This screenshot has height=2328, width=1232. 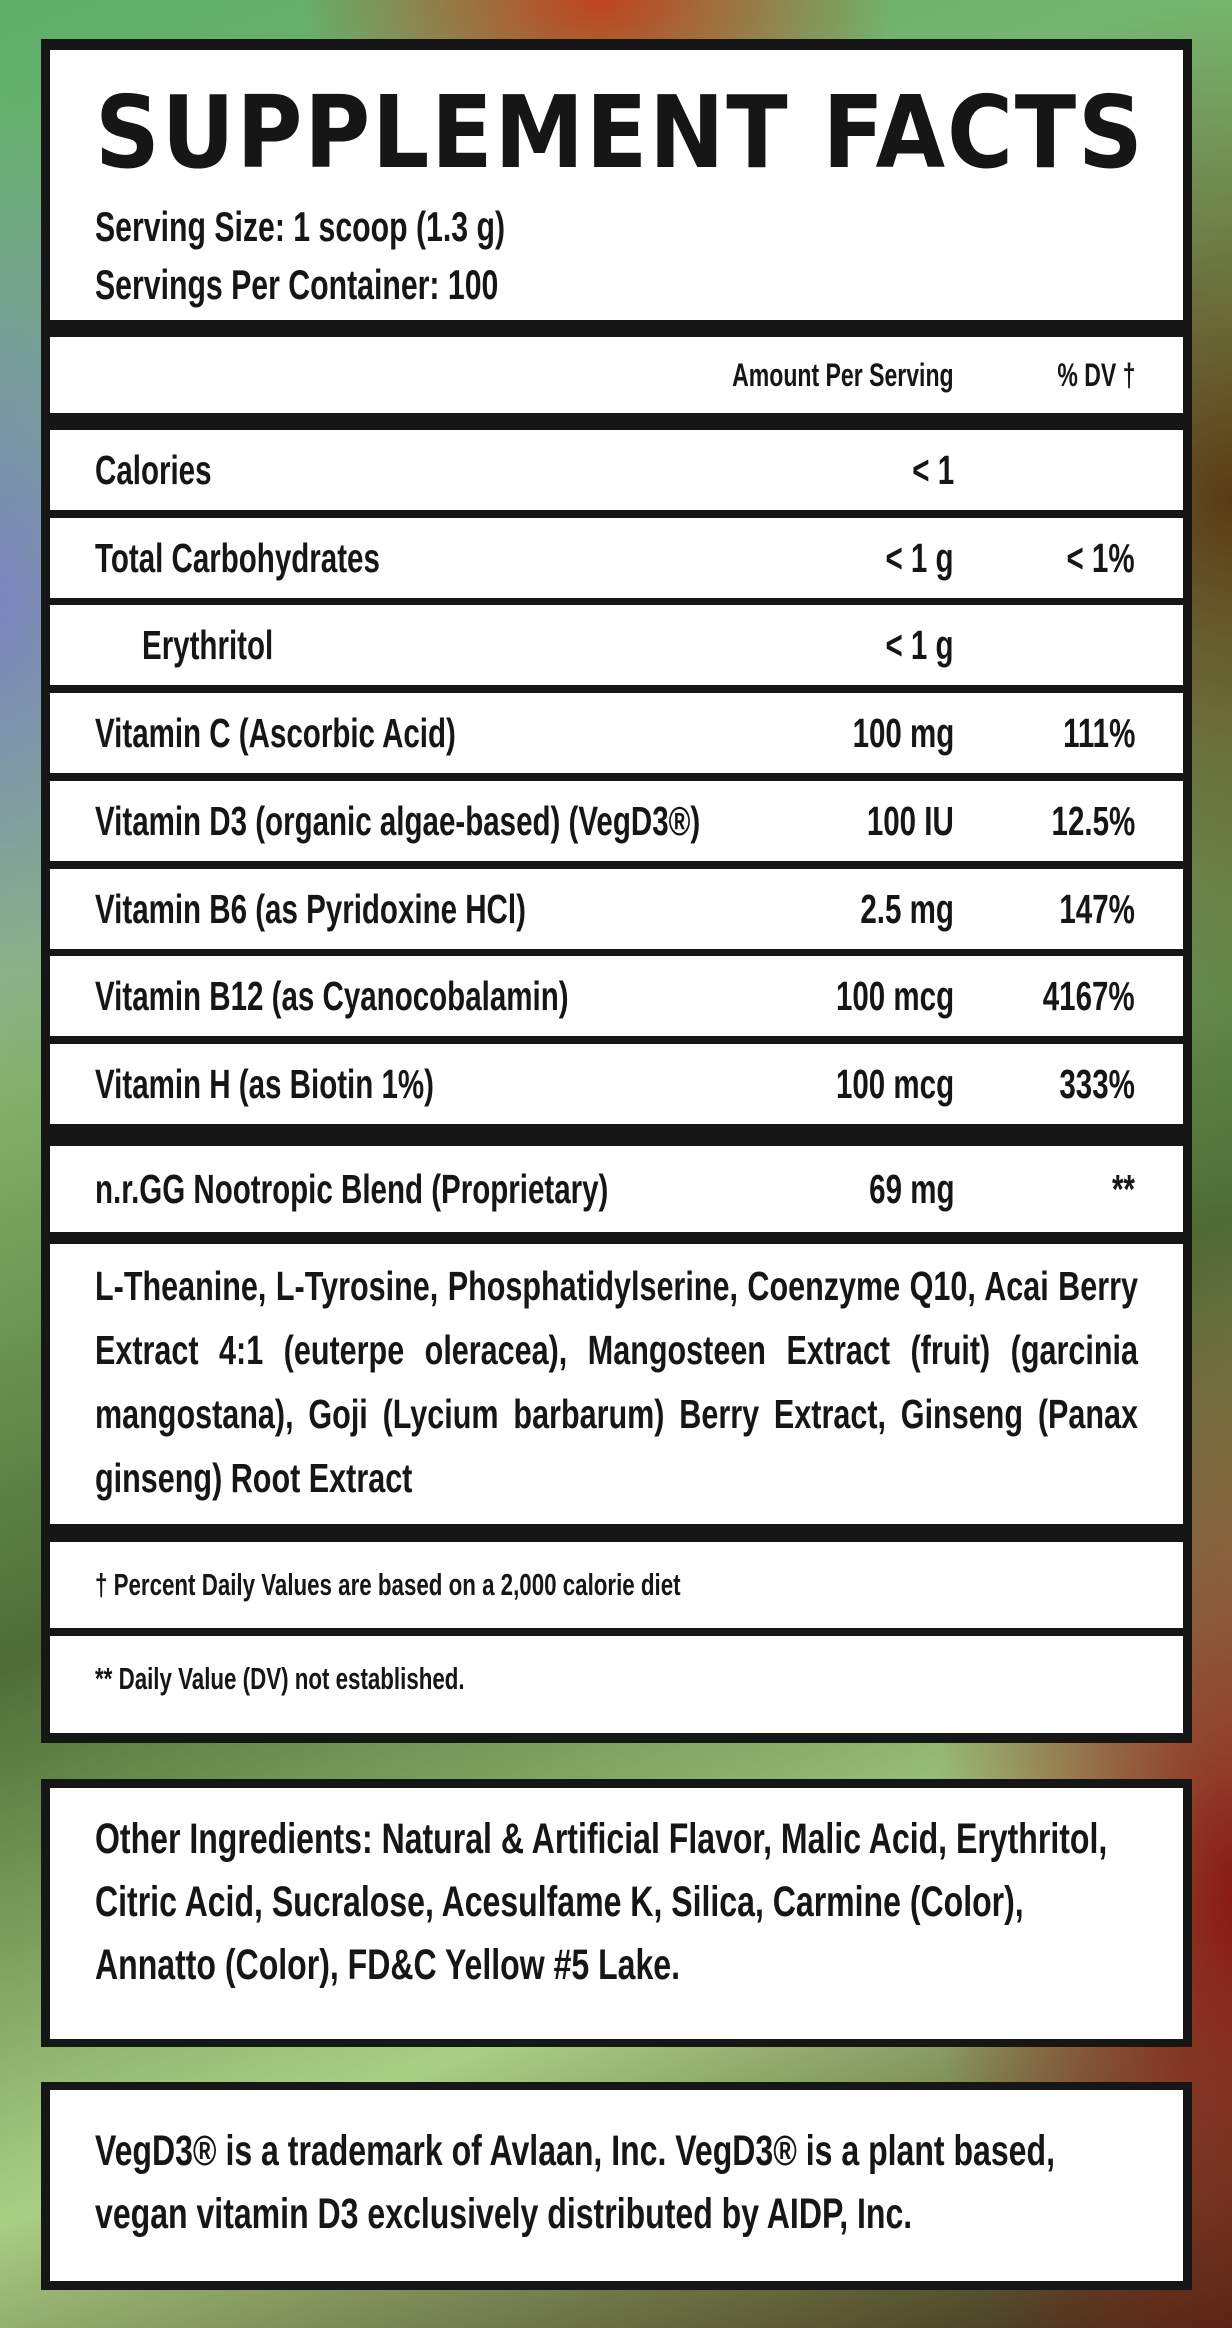 What do you see at coordinates (1089, 996) in the screenshot?
I see `nutrient-dv: 4167%` at bounding box center [1089, 996].